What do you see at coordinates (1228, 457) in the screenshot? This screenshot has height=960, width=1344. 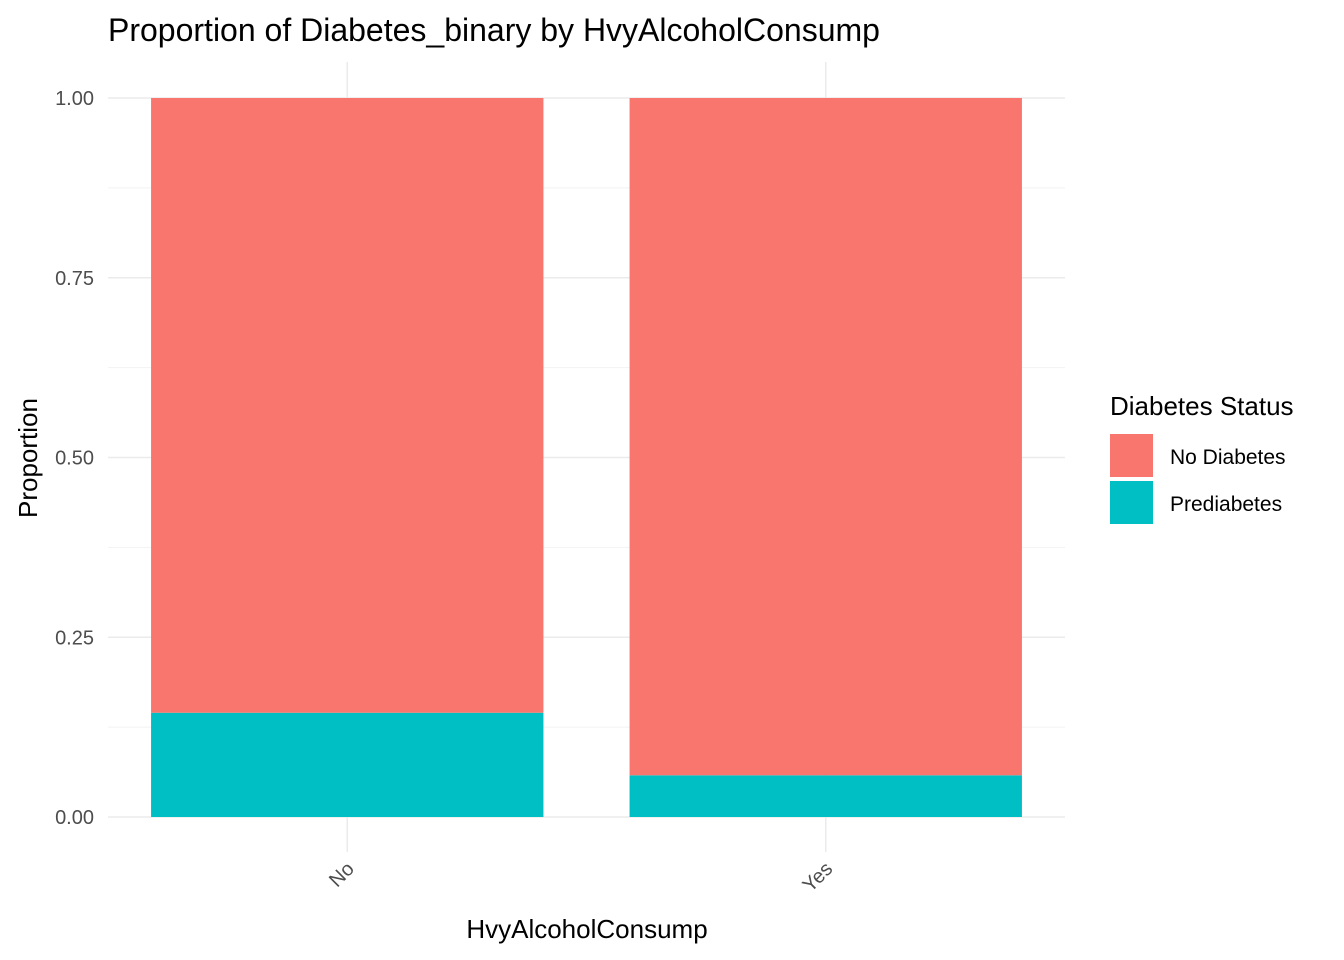 I see `legend-label: No Diabetes` at bounding box center [1228, 457].